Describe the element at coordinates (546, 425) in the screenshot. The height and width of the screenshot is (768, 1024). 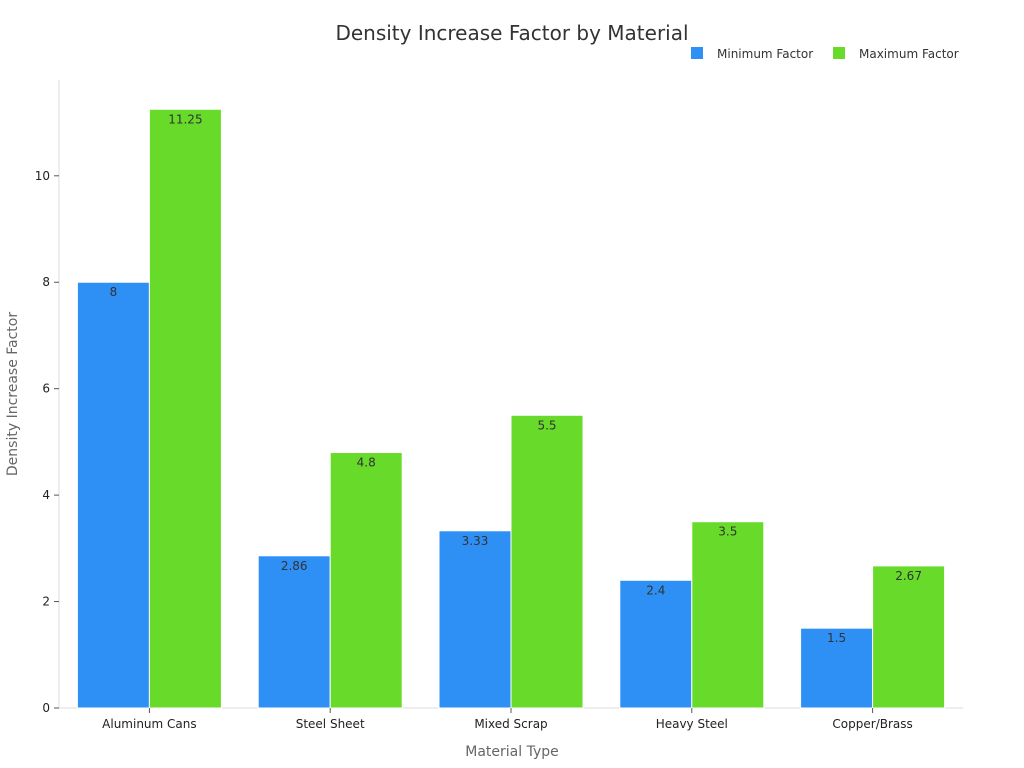
I see `data-label: 5.5` at that location.